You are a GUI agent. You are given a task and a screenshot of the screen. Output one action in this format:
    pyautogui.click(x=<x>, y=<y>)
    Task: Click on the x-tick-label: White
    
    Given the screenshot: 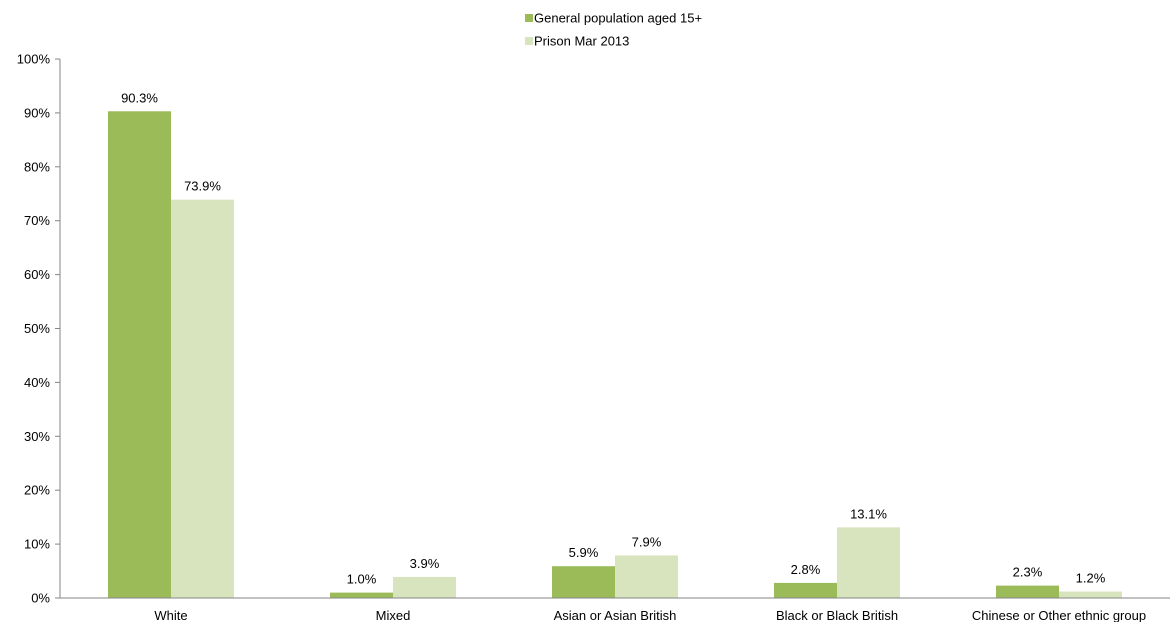 What is the action you would take?
    pyautogui.click(x=170, y=615)
    